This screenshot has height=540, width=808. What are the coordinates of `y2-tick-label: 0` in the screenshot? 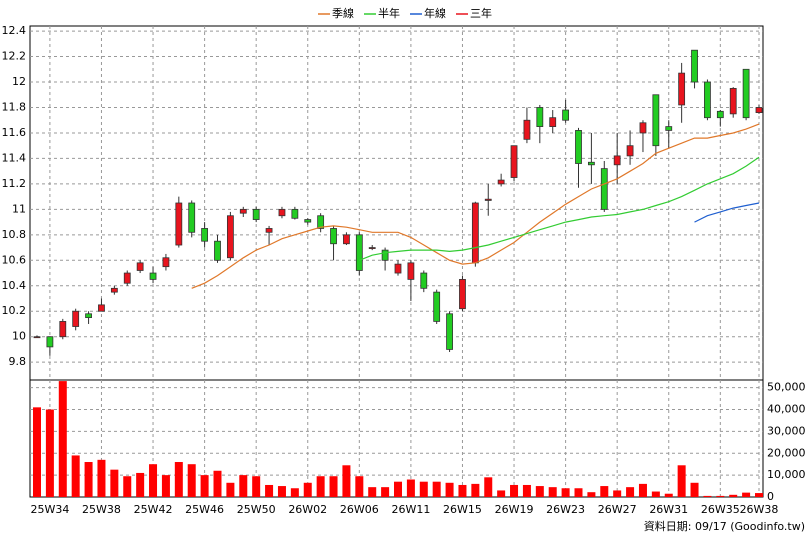 It's located at (770, 496).